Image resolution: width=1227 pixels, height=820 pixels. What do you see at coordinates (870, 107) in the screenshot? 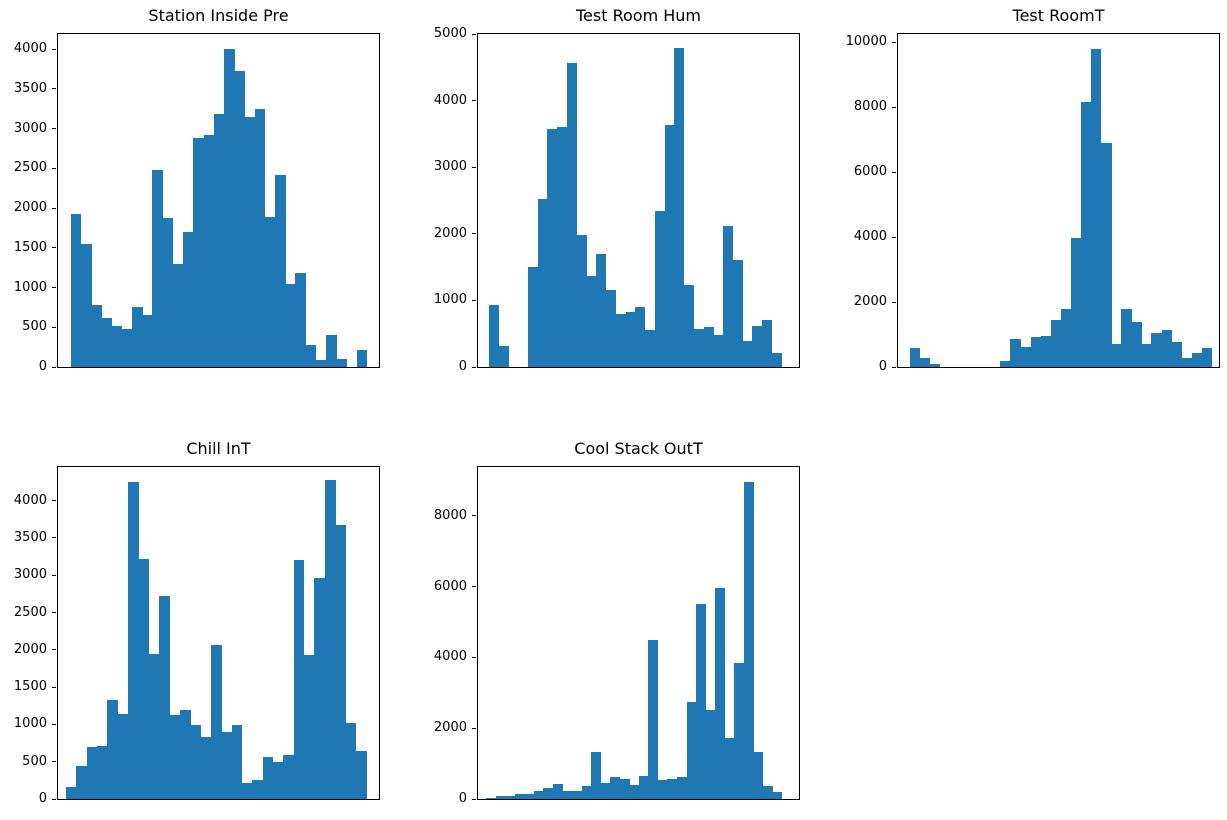
I see `y-axis-tick-label: 8000` at bounding box center [870, 107].